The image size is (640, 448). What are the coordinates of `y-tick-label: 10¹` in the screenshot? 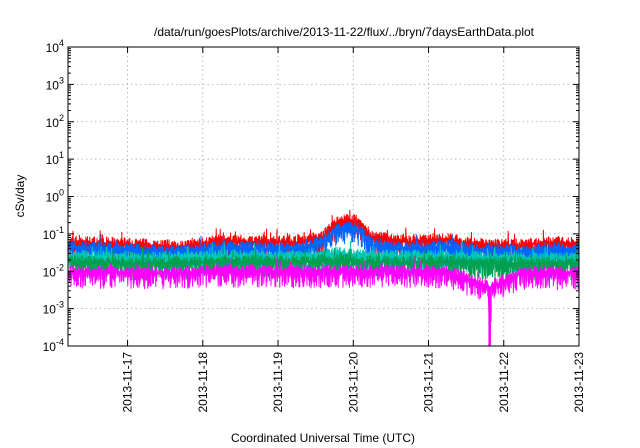 It's located at (55, 158).